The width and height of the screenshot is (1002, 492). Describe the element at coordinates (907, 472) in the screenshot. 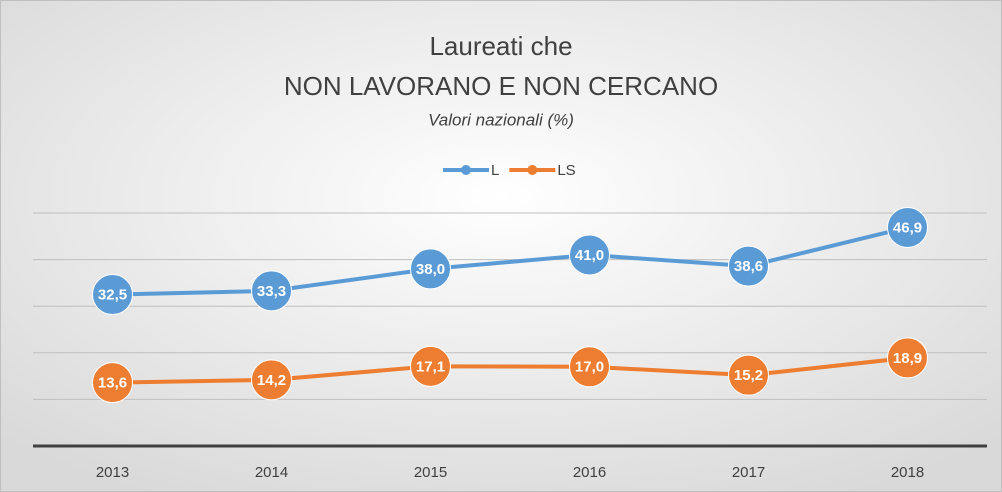

I see `x-tick-label: 2018` at that location.